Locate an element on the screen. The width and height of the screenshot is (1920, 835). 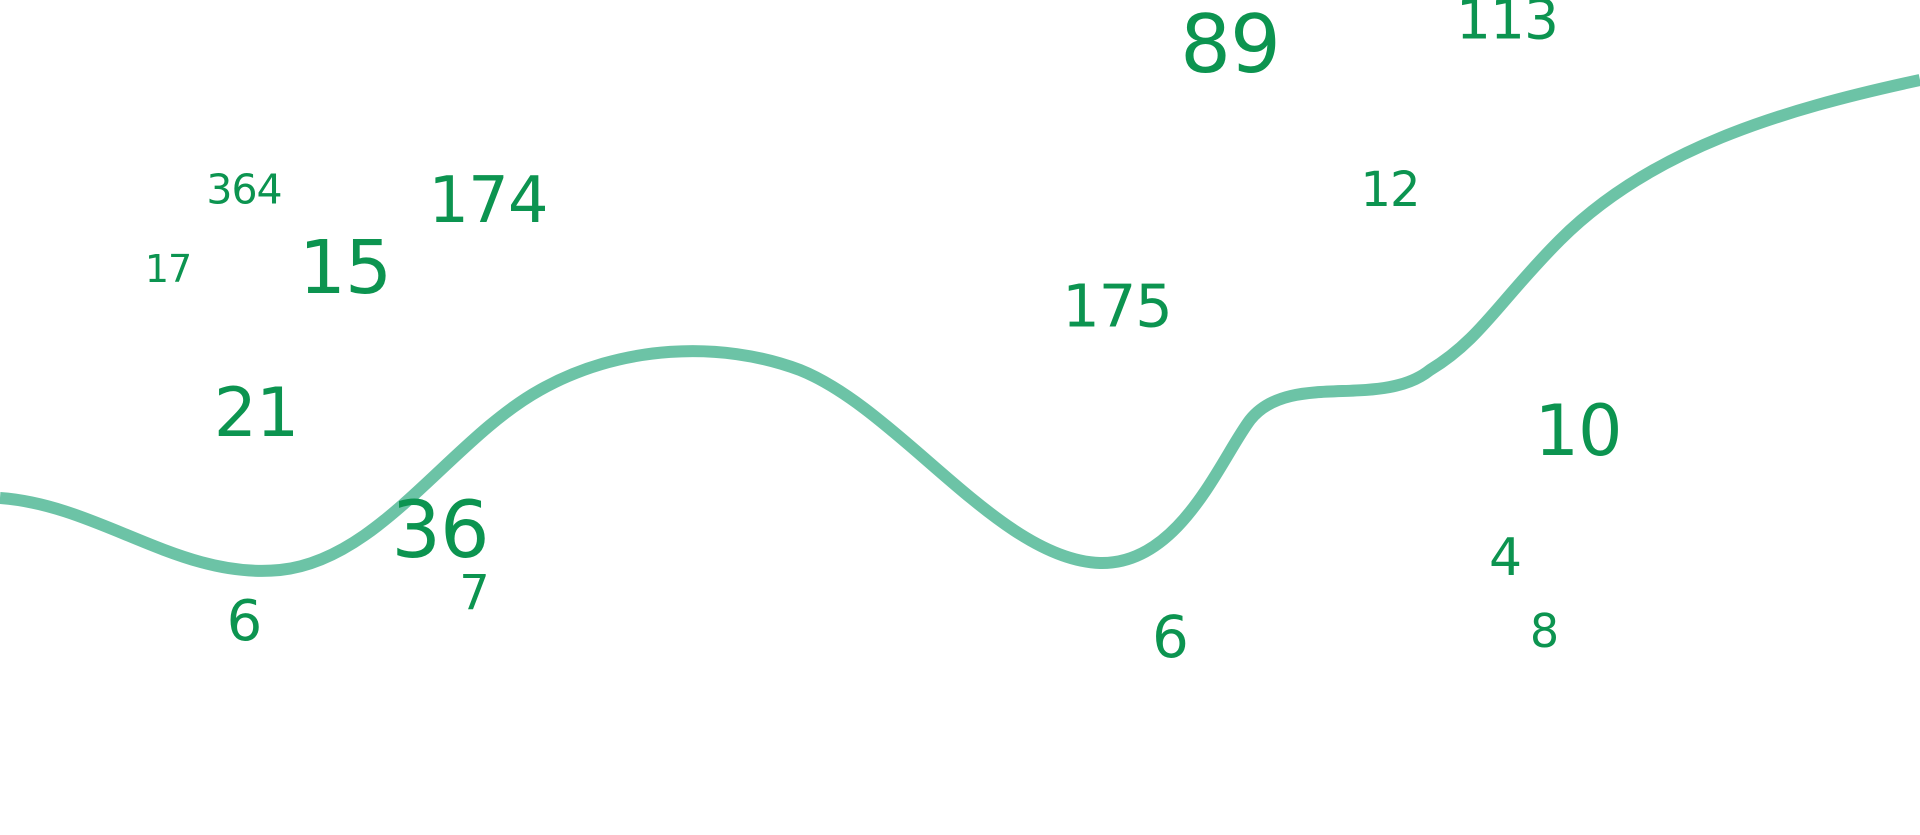
number-label: 174 is located at coordinates (488, 201).